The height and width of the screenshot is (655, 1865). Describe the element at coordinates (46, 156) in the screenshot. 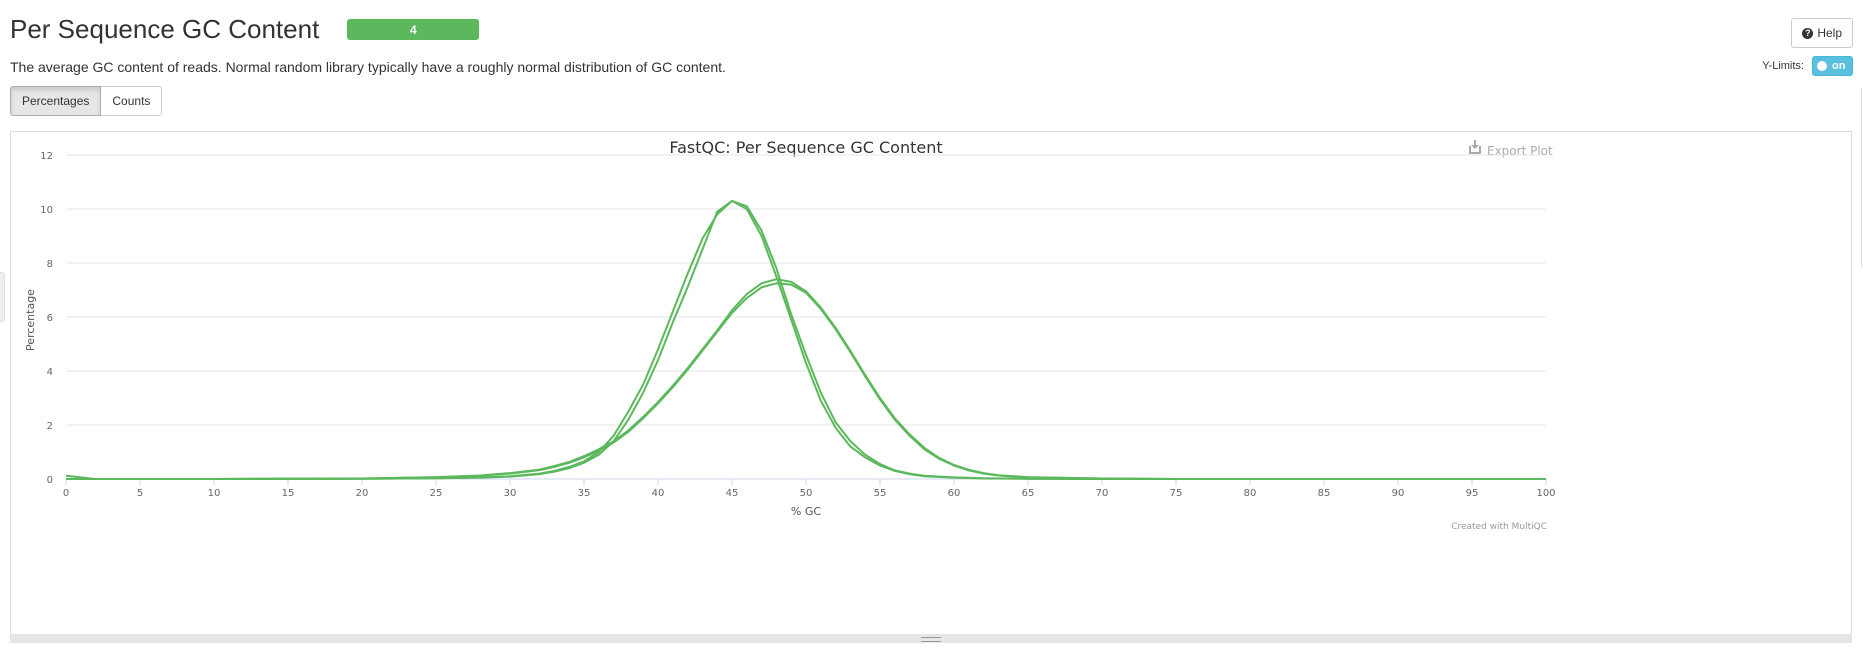

I see `y-tick-label: 12` at that location.